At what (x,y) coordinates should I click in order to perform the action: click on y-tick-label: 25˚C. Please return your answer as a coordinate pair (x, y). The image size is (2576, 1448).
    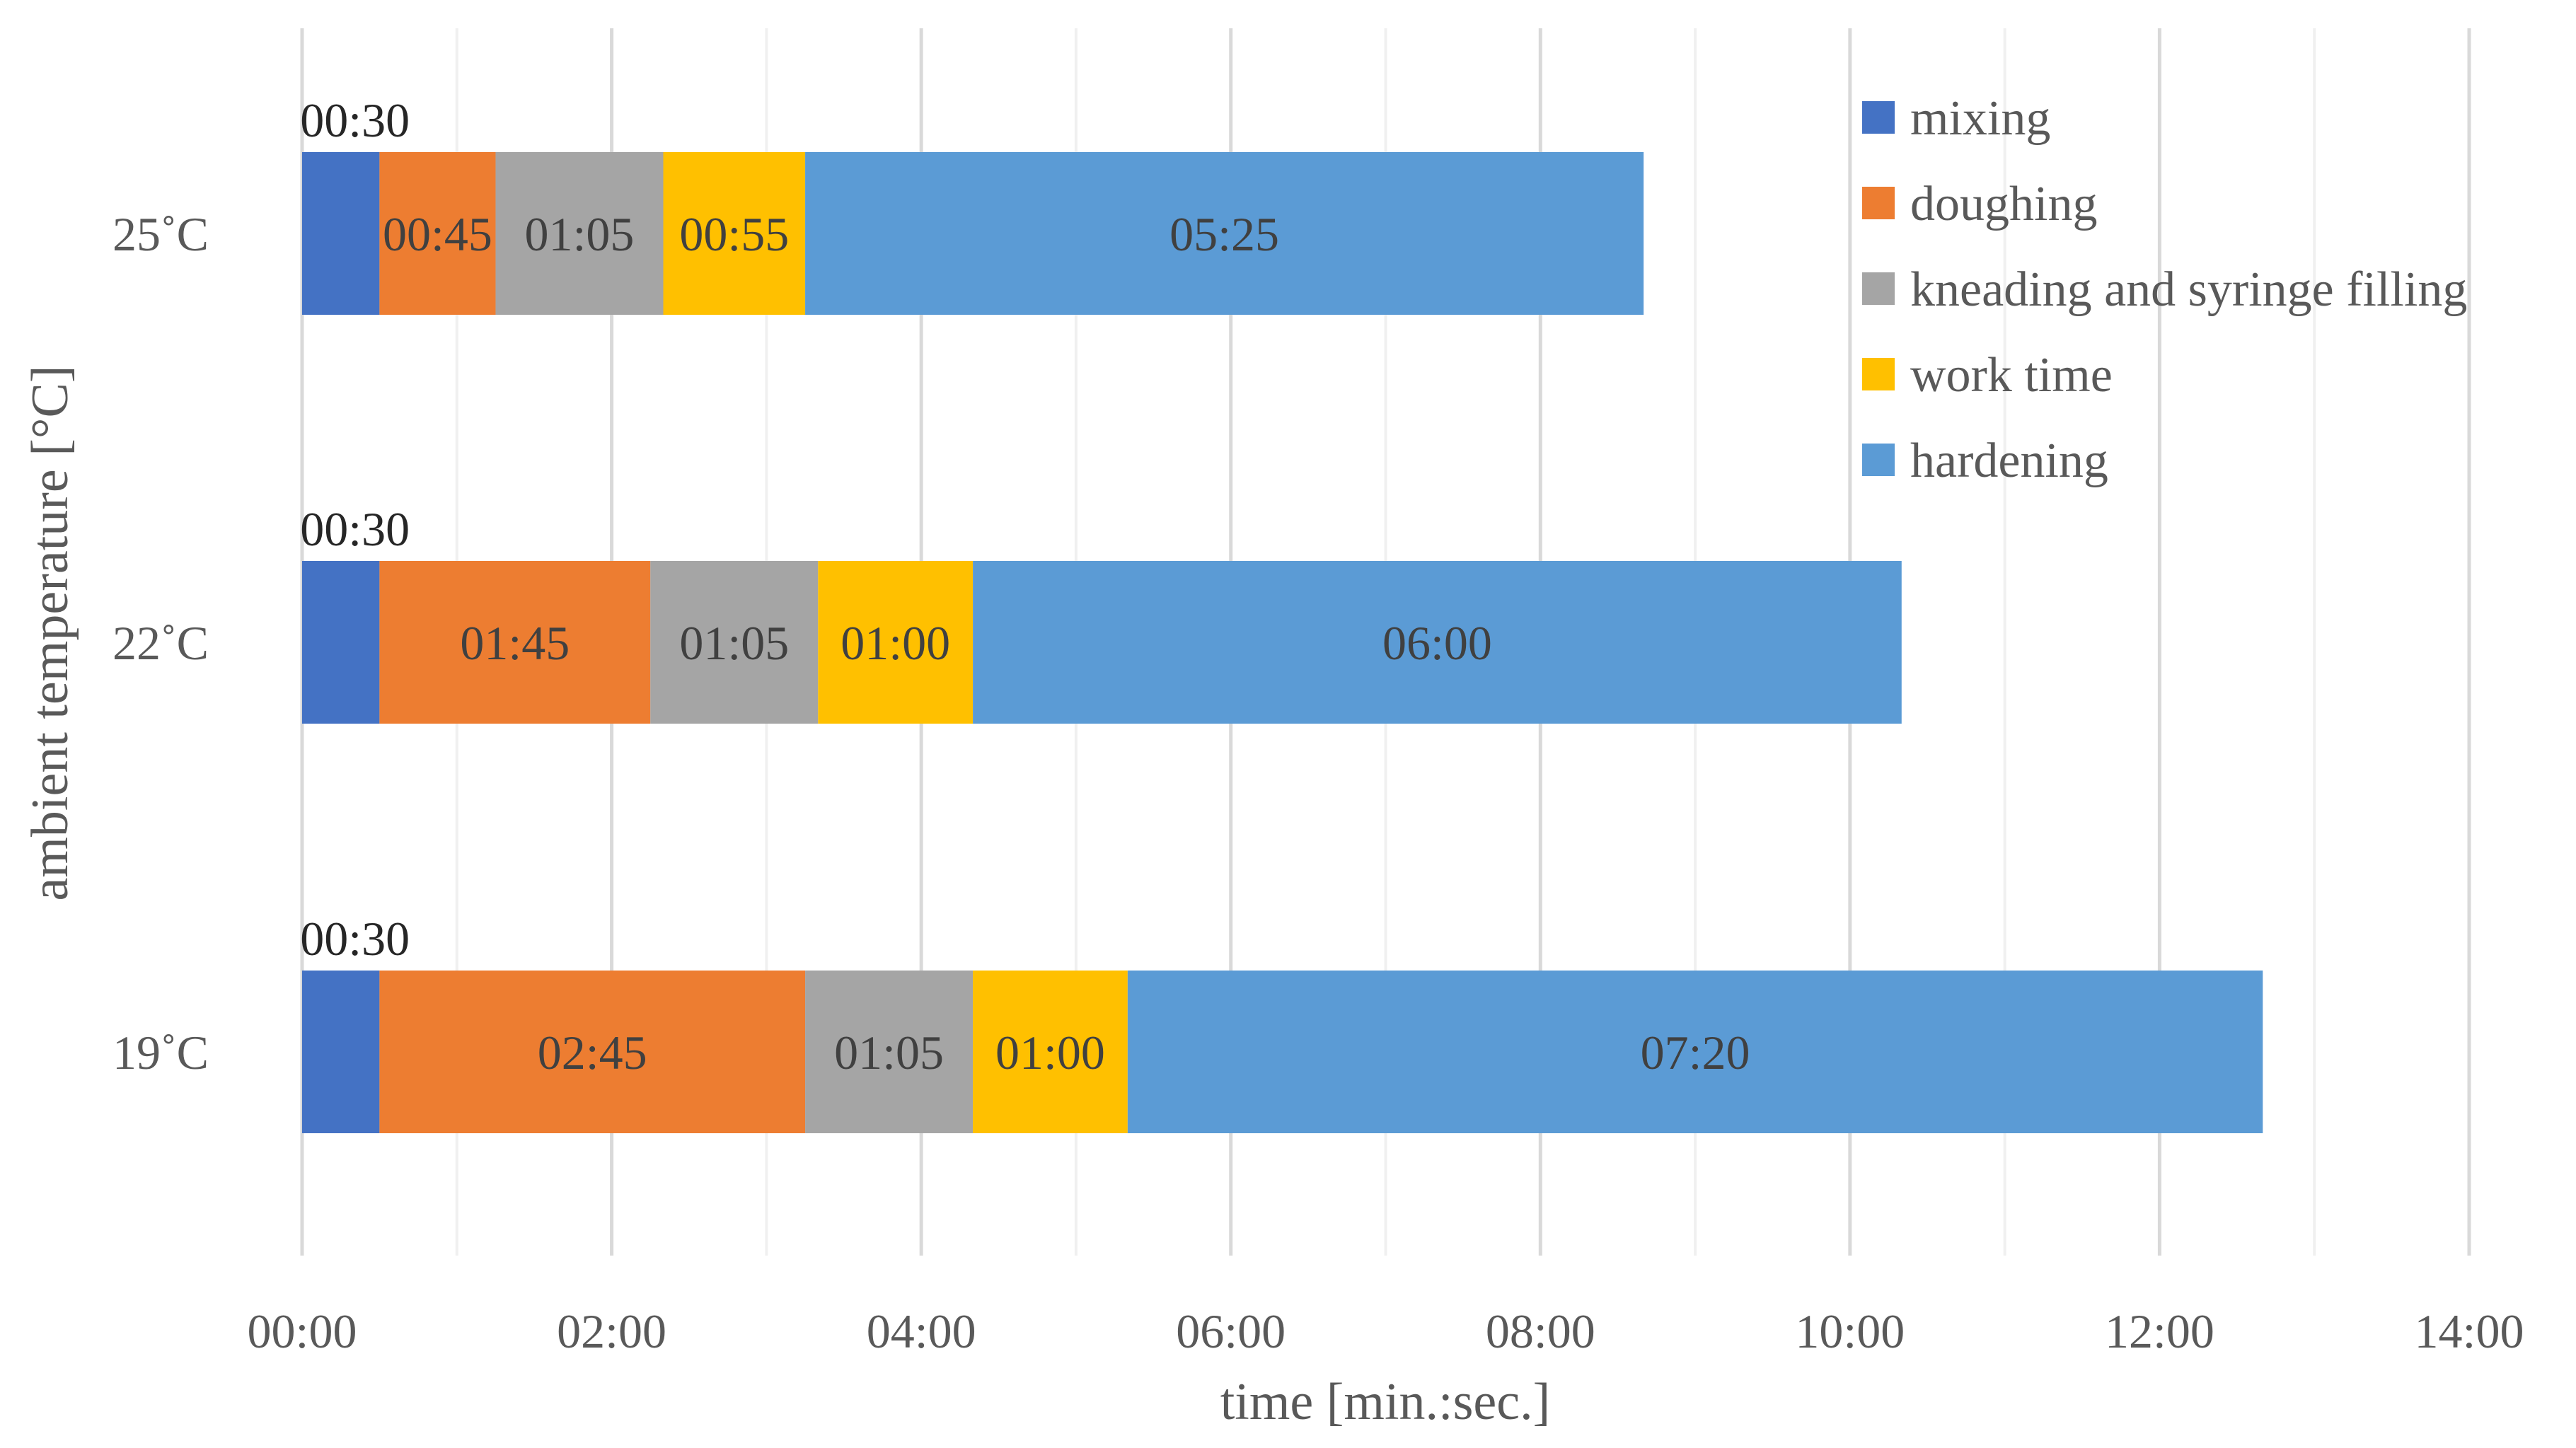
    Looking at the image, I should click on (160, 234).